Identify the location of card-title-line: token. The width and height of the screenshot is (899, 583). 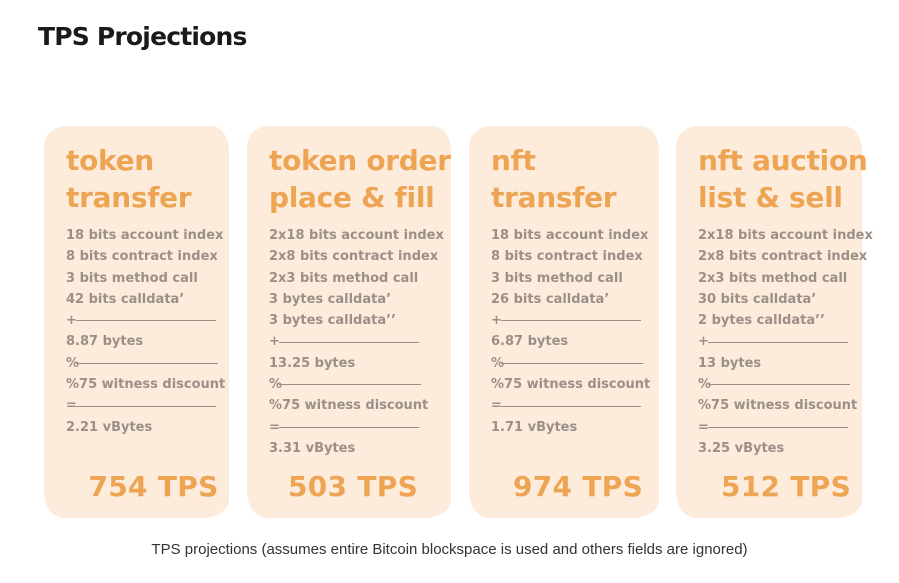
(110, 160).